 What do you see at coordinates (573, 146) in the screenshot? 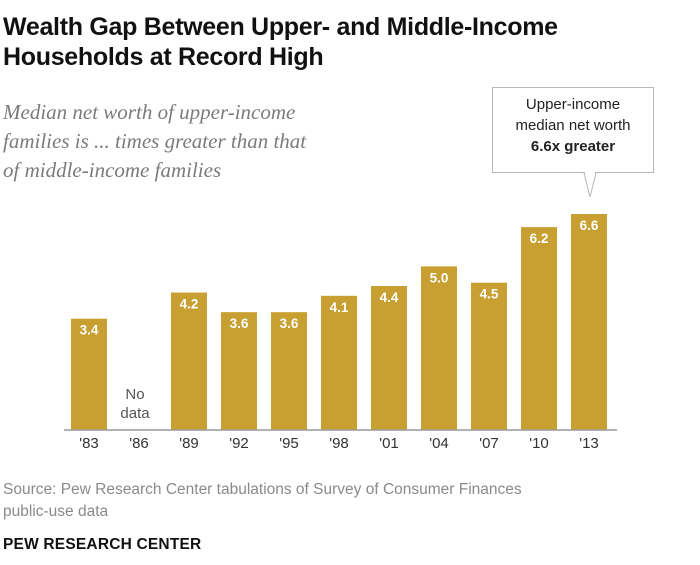
I see `callout-line-3: 6.6x greater` at bounding box center [573, 146].